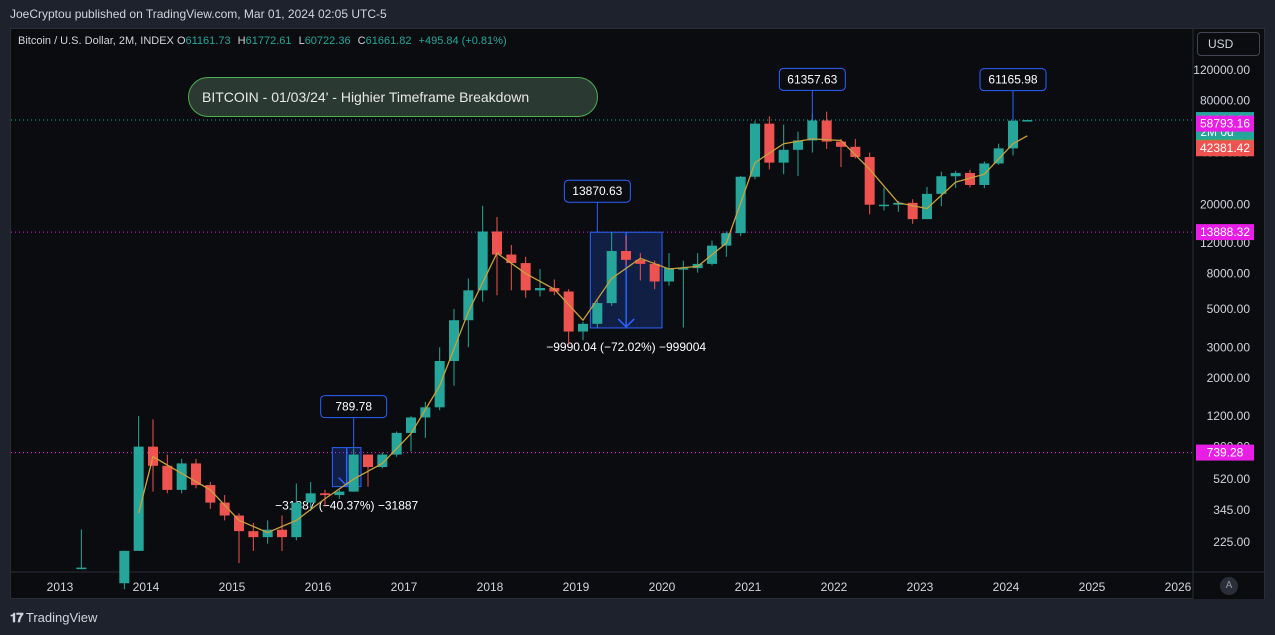 The height and width of the screenshot is (635, 1275). Describe the element at coordinates (96, 41) in the screenshot. I see `symbol-name: Bitcoin / U.S. Dollar, 2M, INDEX` at that location.